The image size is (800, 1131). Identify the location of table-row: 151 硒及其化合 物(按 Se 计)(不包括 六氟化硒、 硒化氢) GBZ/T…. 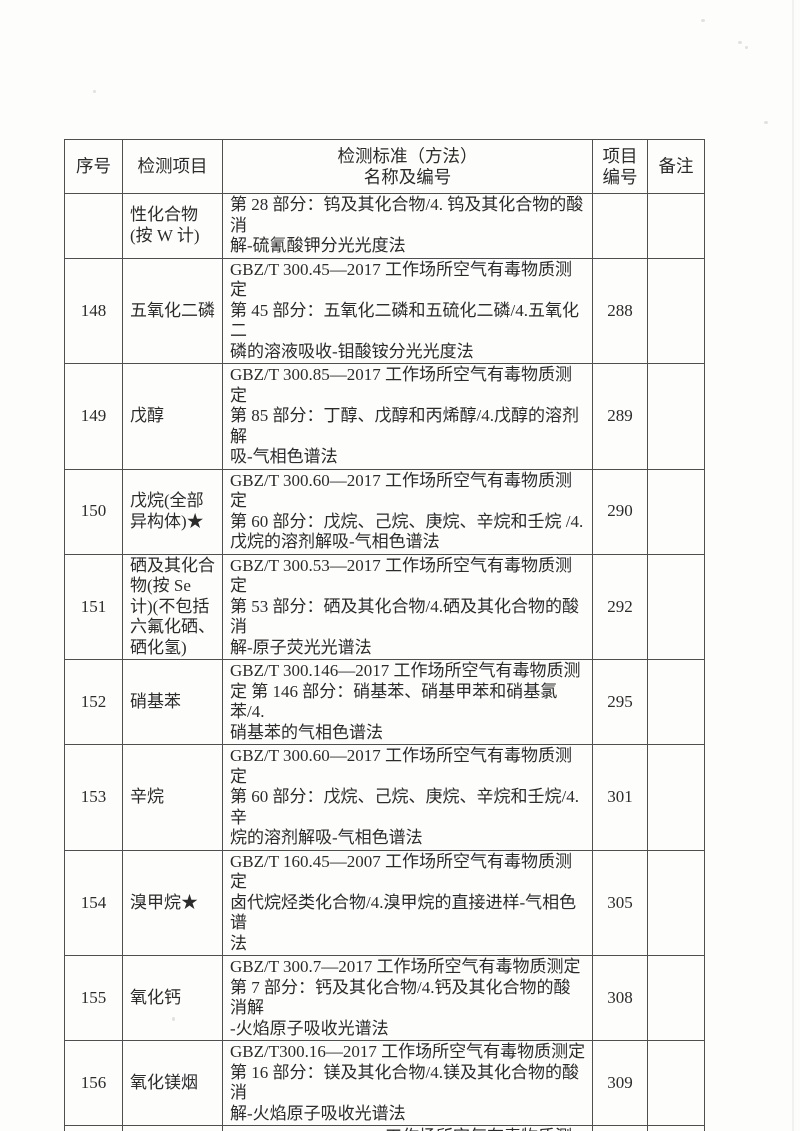
(384, 606).